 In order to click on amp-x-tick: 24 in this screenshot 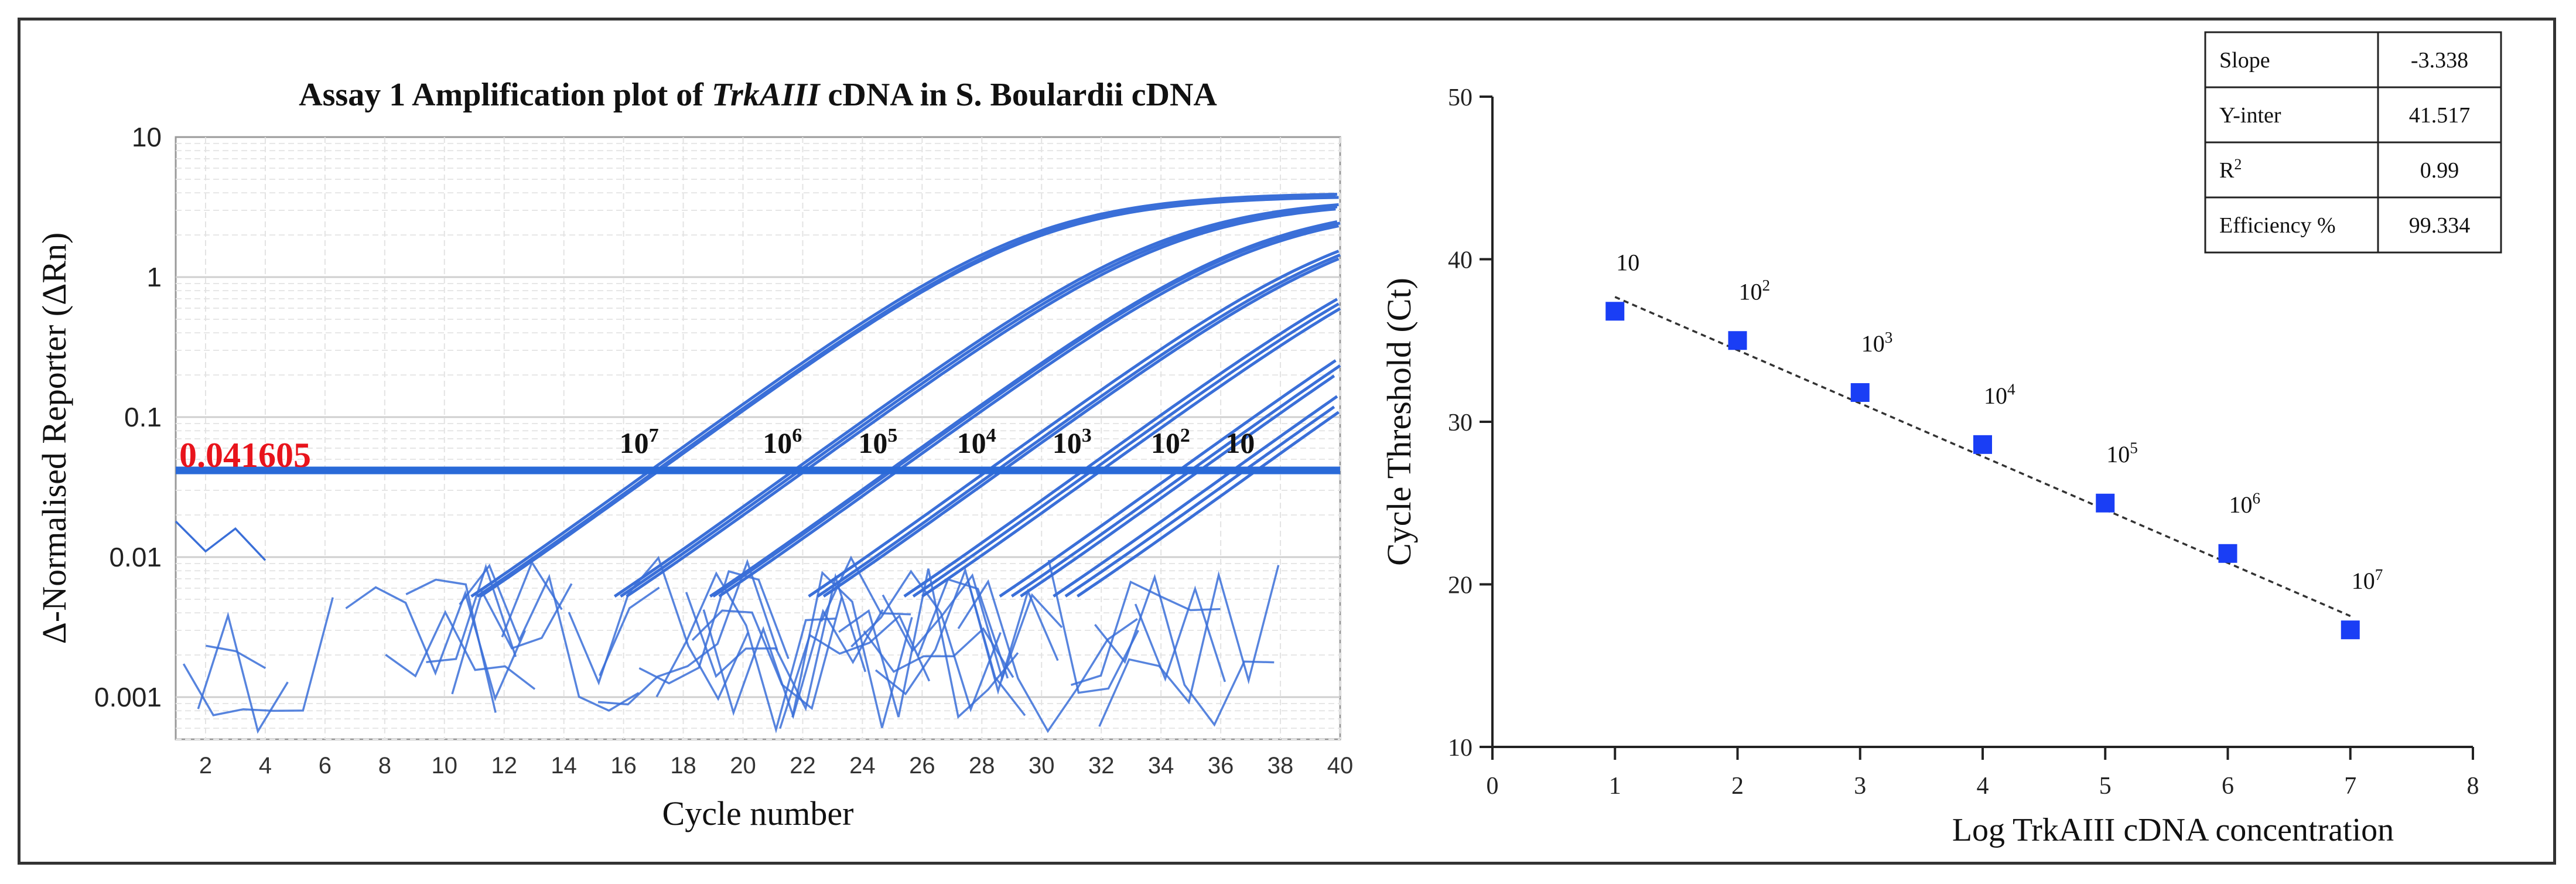, I will do `click(863, 766)`.